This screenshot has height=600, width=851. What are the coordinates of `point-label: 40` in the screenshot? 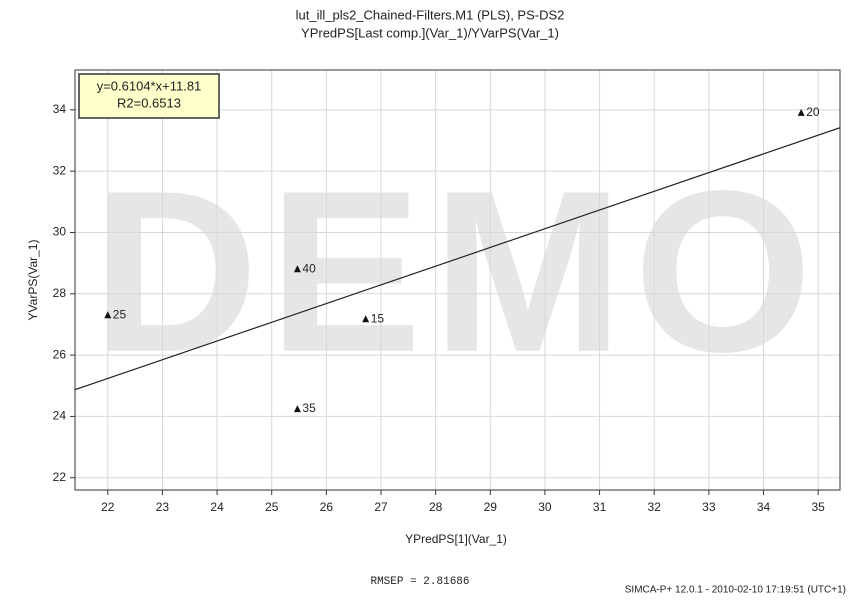 It's located at (309, 268).